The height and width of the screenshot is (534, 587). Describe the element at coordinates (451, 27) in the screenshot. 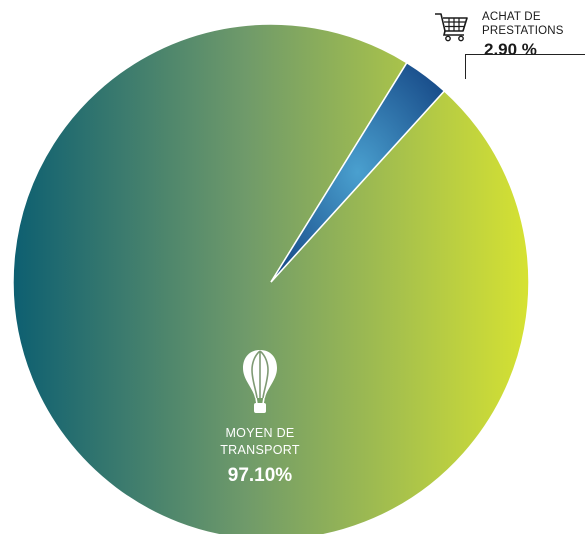

I see `shopping-cart-icon` at that location.